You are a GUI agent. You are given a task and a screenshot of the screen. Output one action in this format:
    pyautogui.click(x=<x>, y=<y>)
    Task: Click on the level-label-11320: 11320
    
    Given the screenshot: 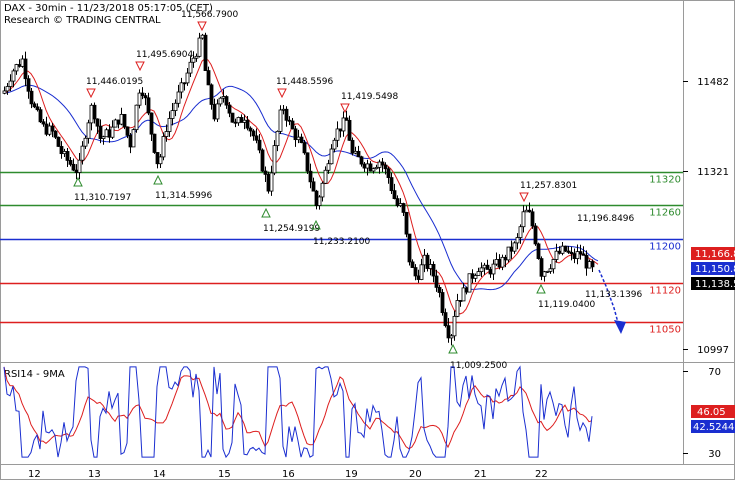 What is the action you would take?
    pyautogui.click(x=665, y=180)
    